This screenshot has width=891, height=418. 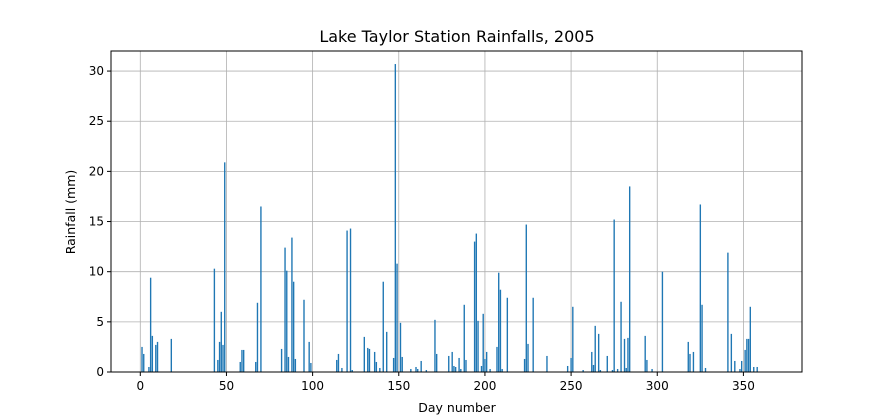 What do you see at coordinates (100, 322) in the screenshot?
I see `y-tick-label: 5` at bounding box center [100, 322].